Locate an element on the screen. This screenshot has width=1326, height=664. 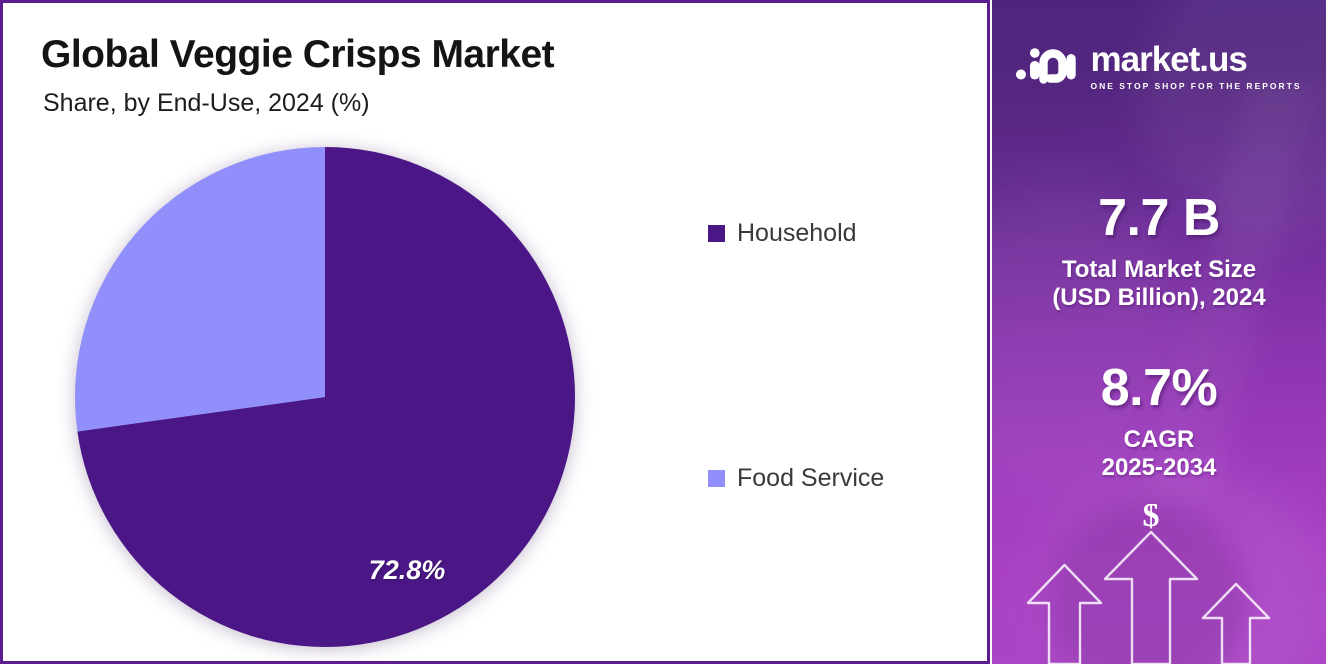
pie-data-label-household: 72.8% is located at coordinates (407, 570).